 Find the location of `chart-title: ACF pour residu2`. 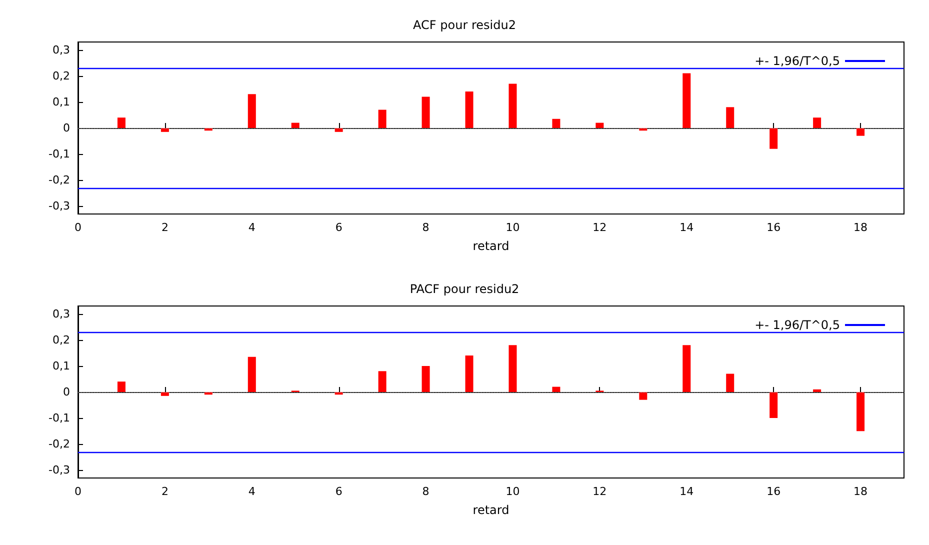

chart-title: ACF pour residu2 is located at coordinates (464, 25).